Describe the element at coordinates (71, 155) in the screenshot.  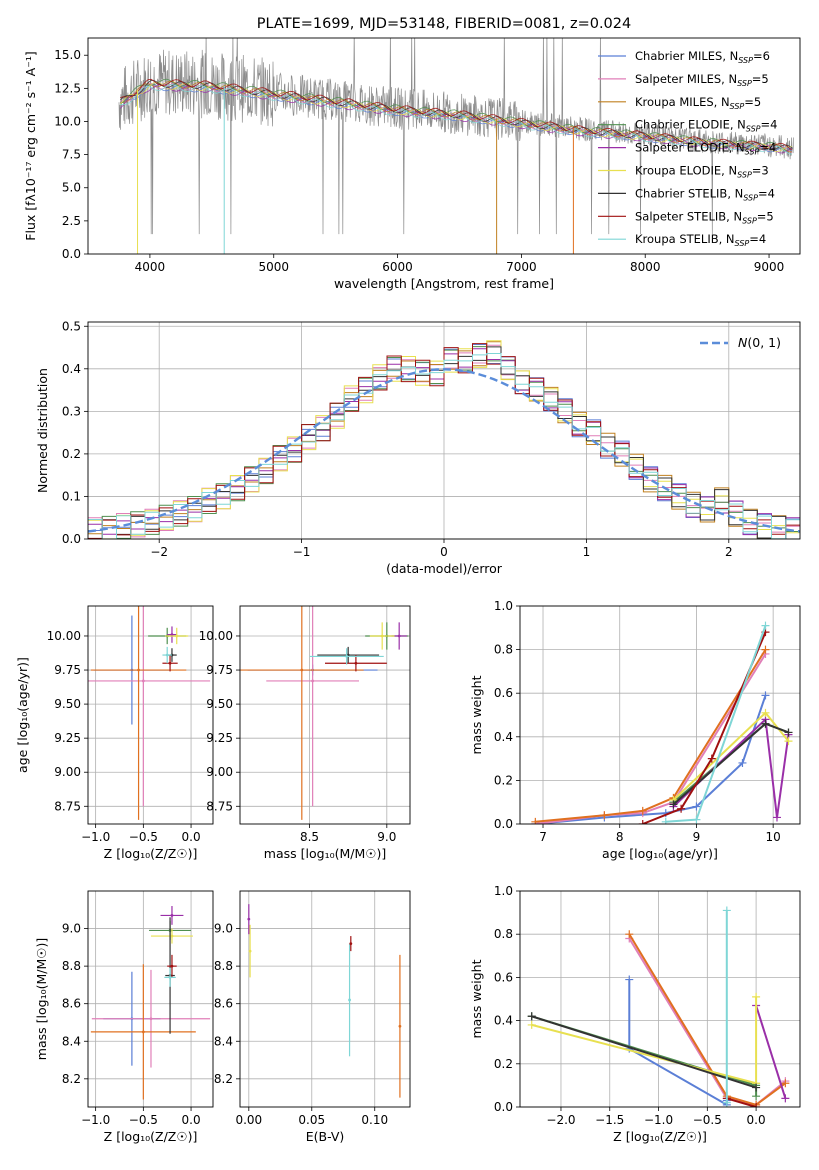
I see `y-tick-label: 7.5` at that location.